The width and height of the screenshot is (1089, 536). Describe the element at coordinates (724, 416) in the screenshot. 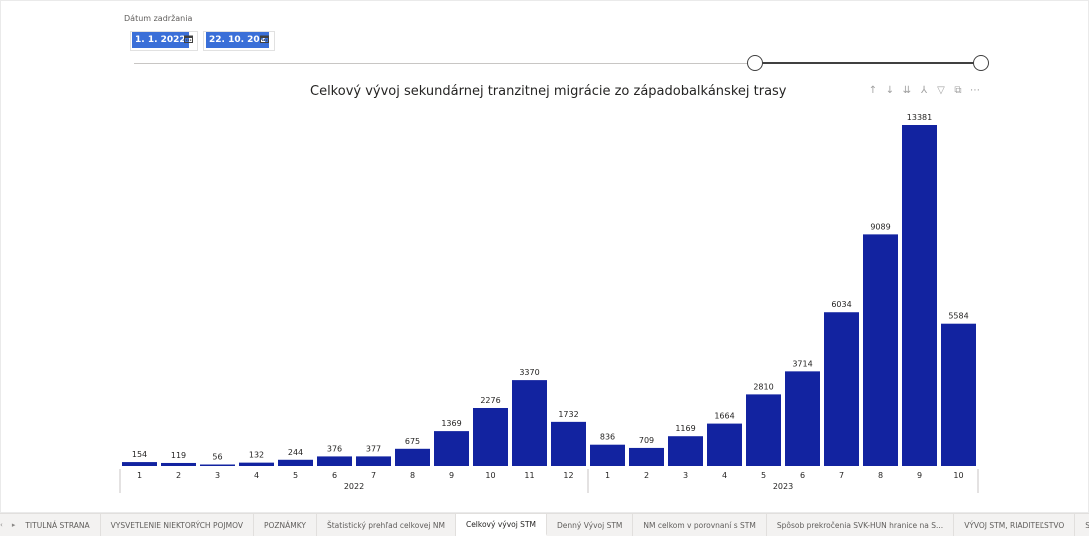

I see `data-label: 1664` at that location.